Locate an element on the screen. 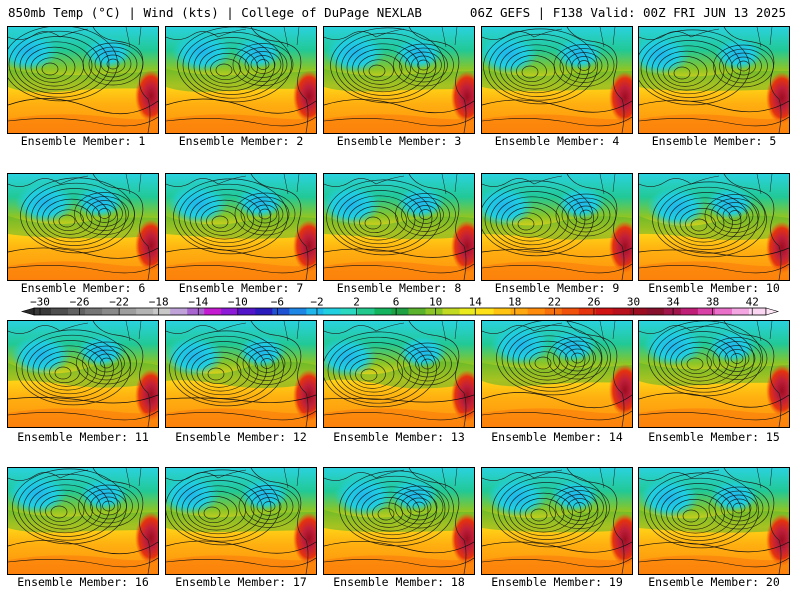 This screenshot has height=600, width=800. colorbar-tick-label: −26 is located at coordinates (80, 302).